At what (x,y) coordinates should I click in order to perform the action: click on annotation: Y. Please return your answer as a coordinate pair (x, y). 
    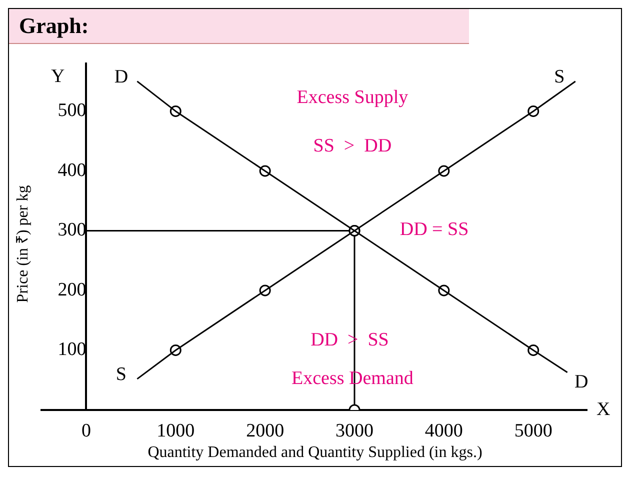
    Looking at the image, I should click on (58, 77).